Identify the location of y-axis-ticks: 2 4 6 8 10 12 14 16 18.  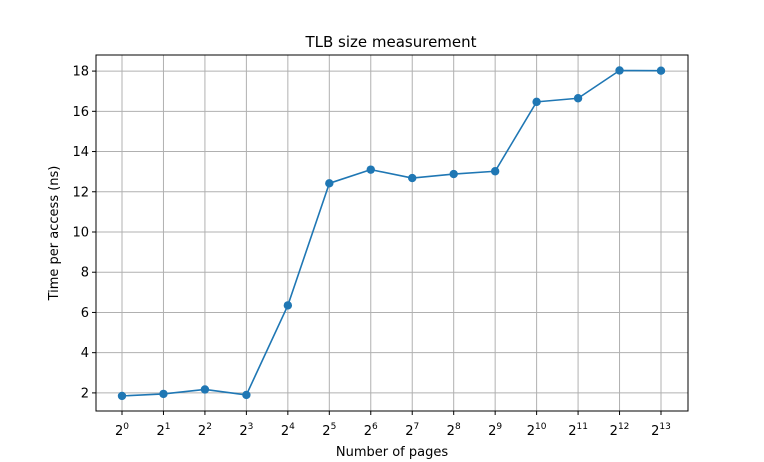
(84, 233).